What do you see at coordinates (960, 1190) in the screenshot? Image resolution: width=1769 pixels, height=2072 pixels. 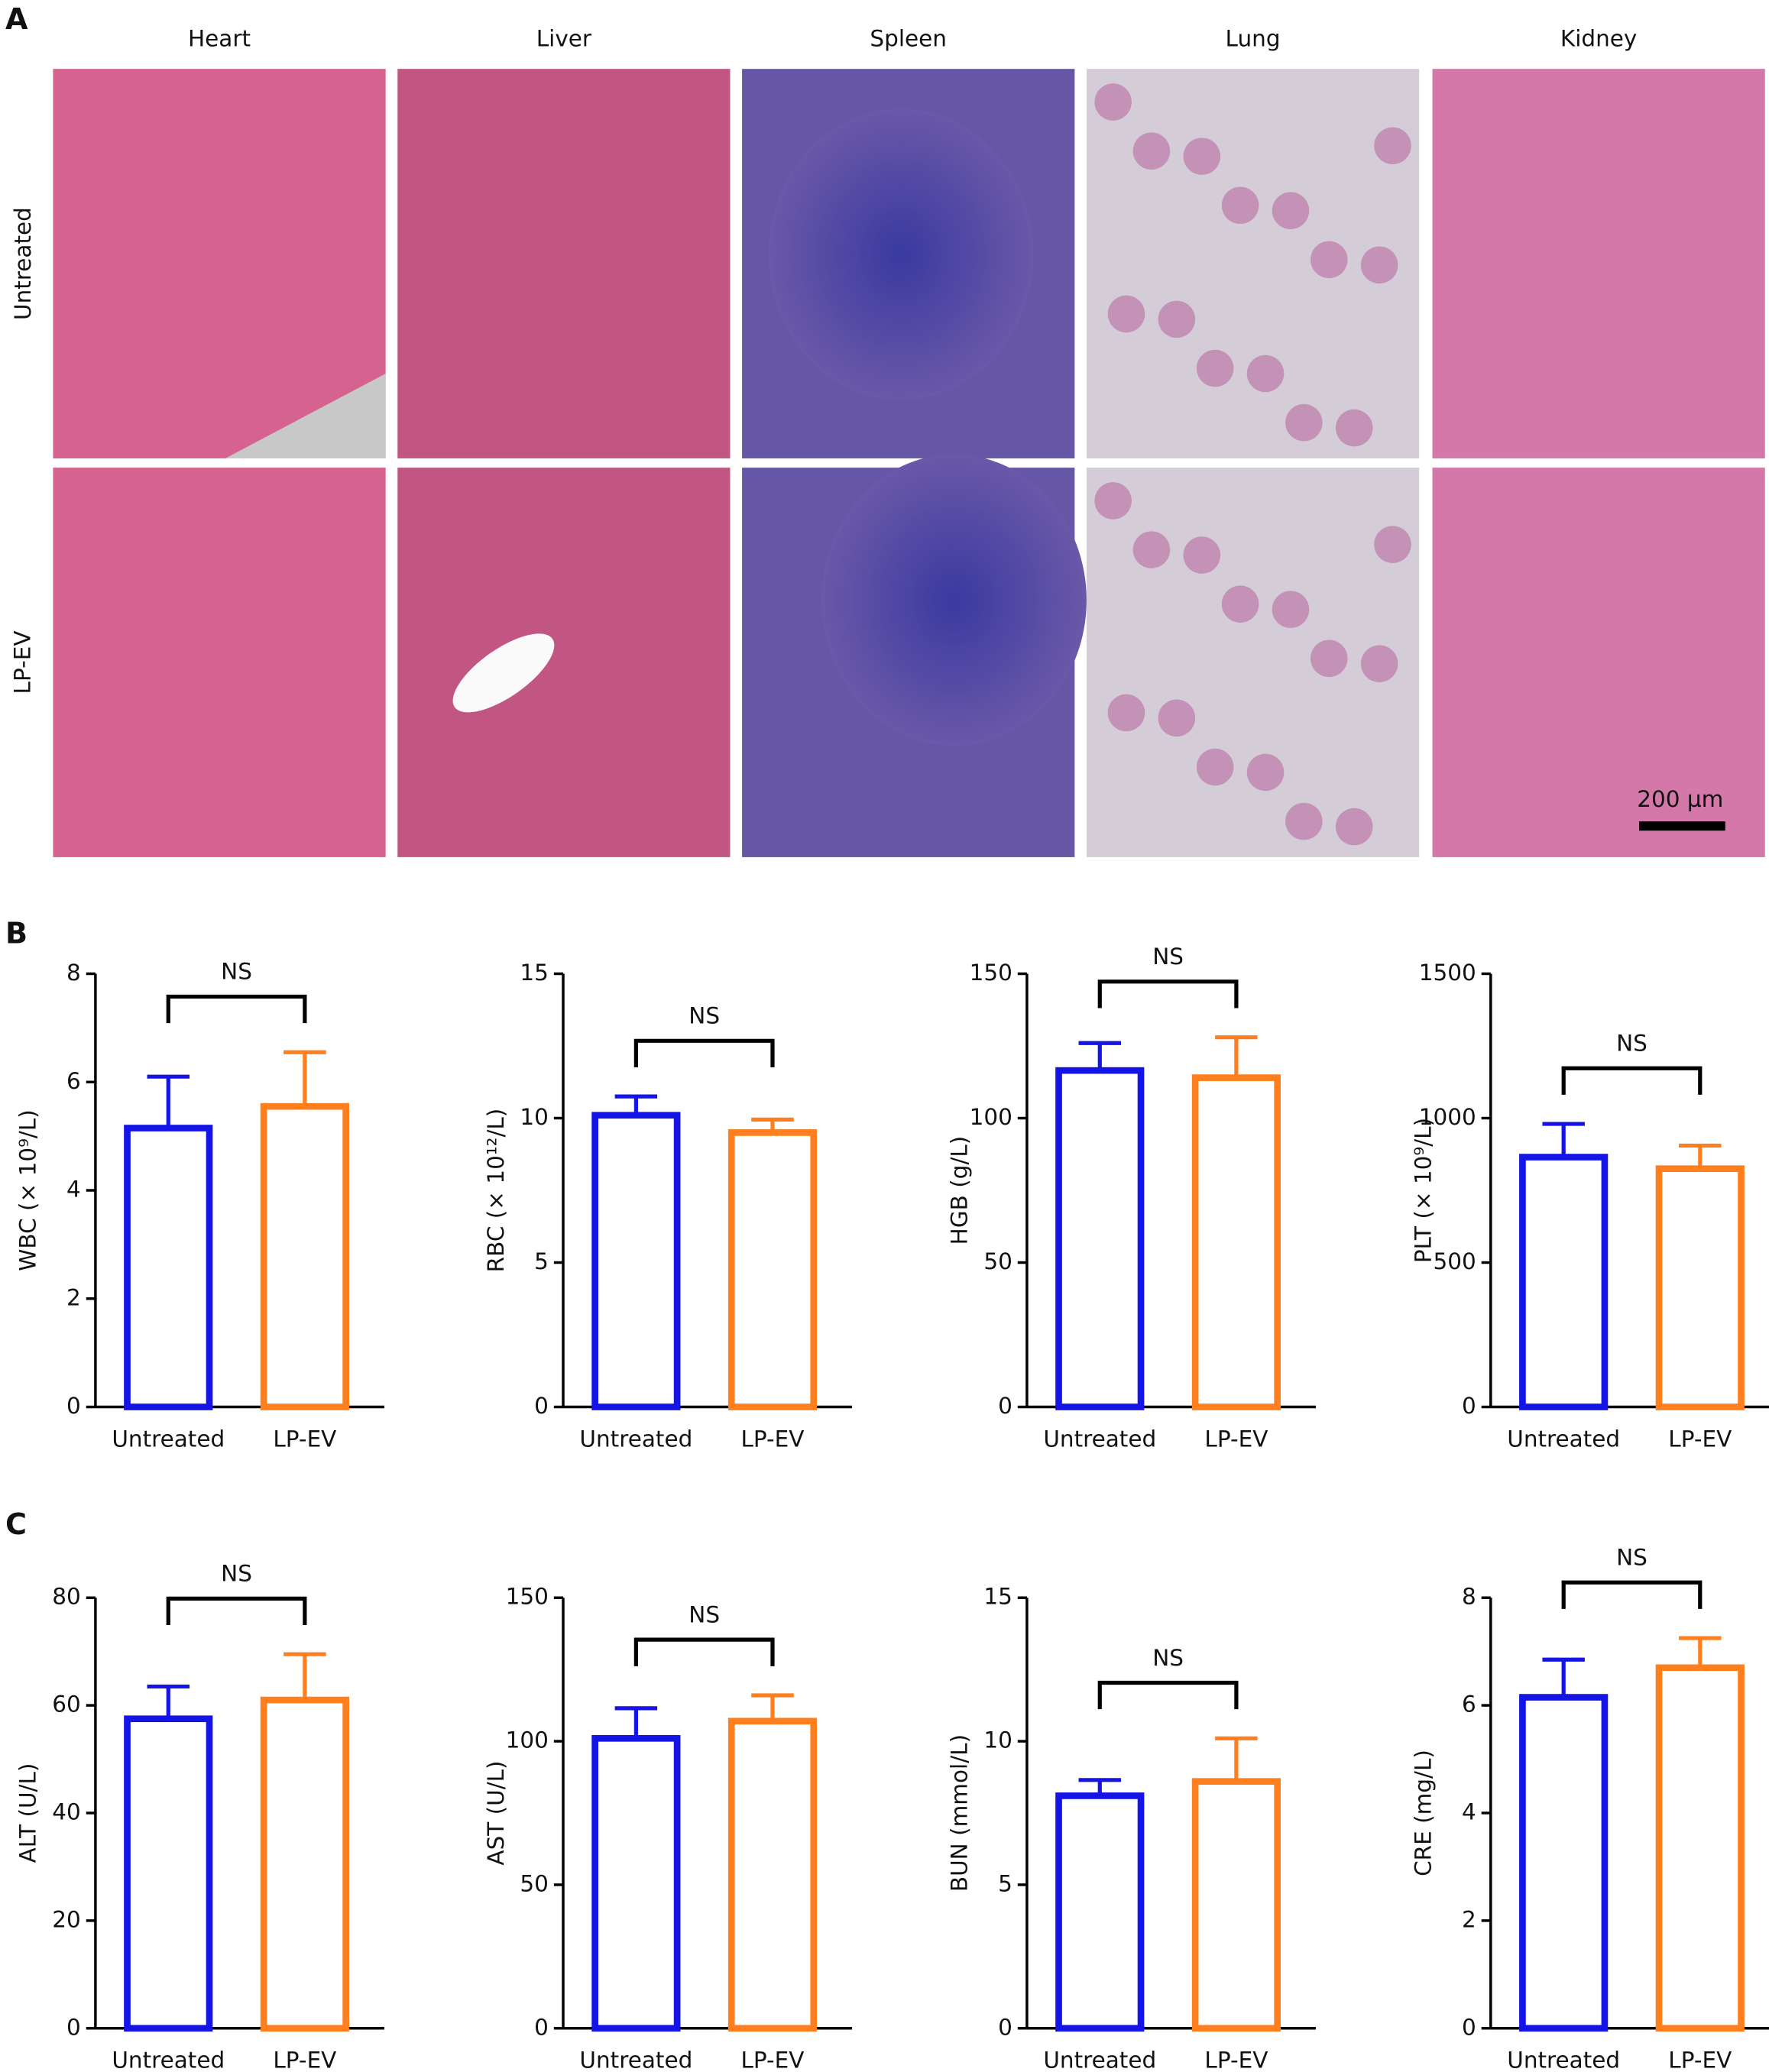 I see `y-axis-label: HGB (g/L)` at bounding box center [960, 1190].